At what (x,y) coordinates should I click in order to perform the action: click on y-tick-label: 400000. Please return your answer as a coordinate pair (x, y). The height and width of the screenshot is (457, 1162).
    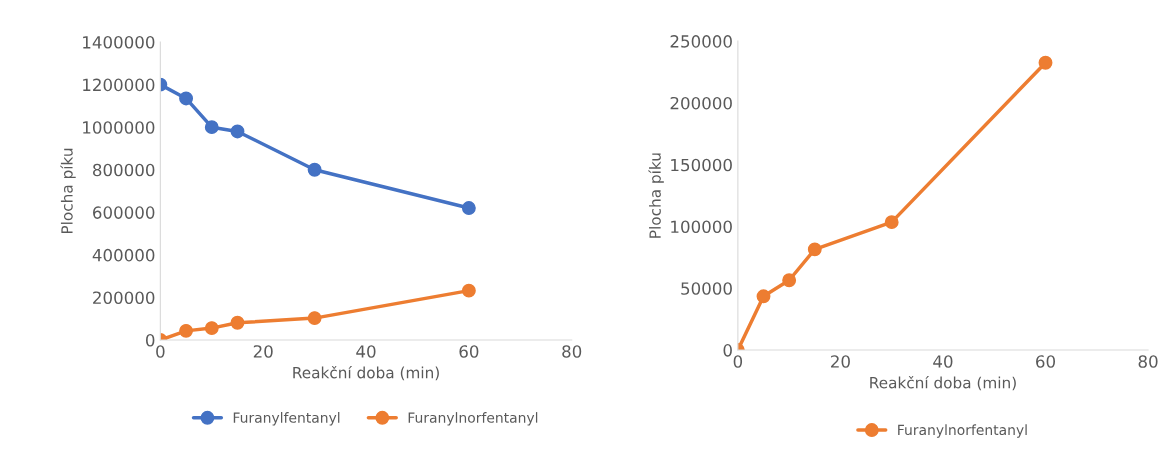
    Looking at the image, I should click on (123, 255).